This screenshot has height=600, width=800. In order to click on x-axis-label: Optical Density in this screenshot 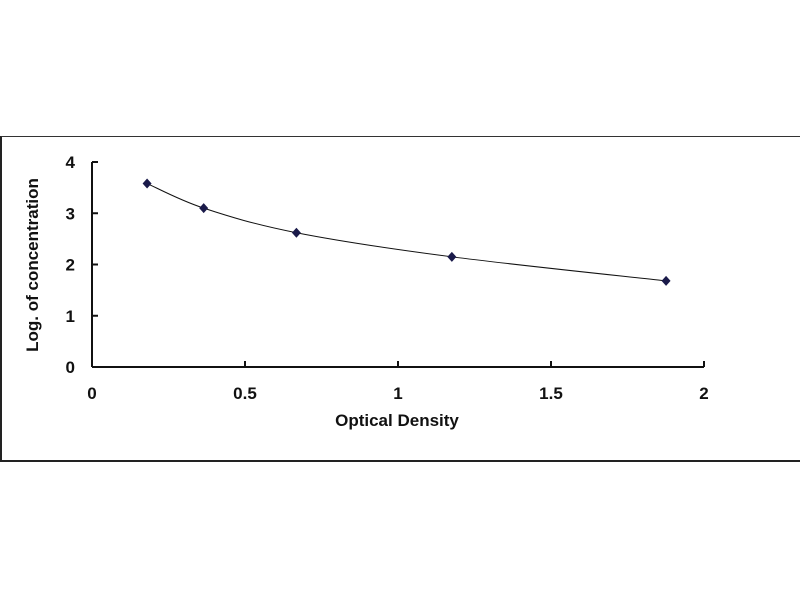, I will do `click(397, 420)`.